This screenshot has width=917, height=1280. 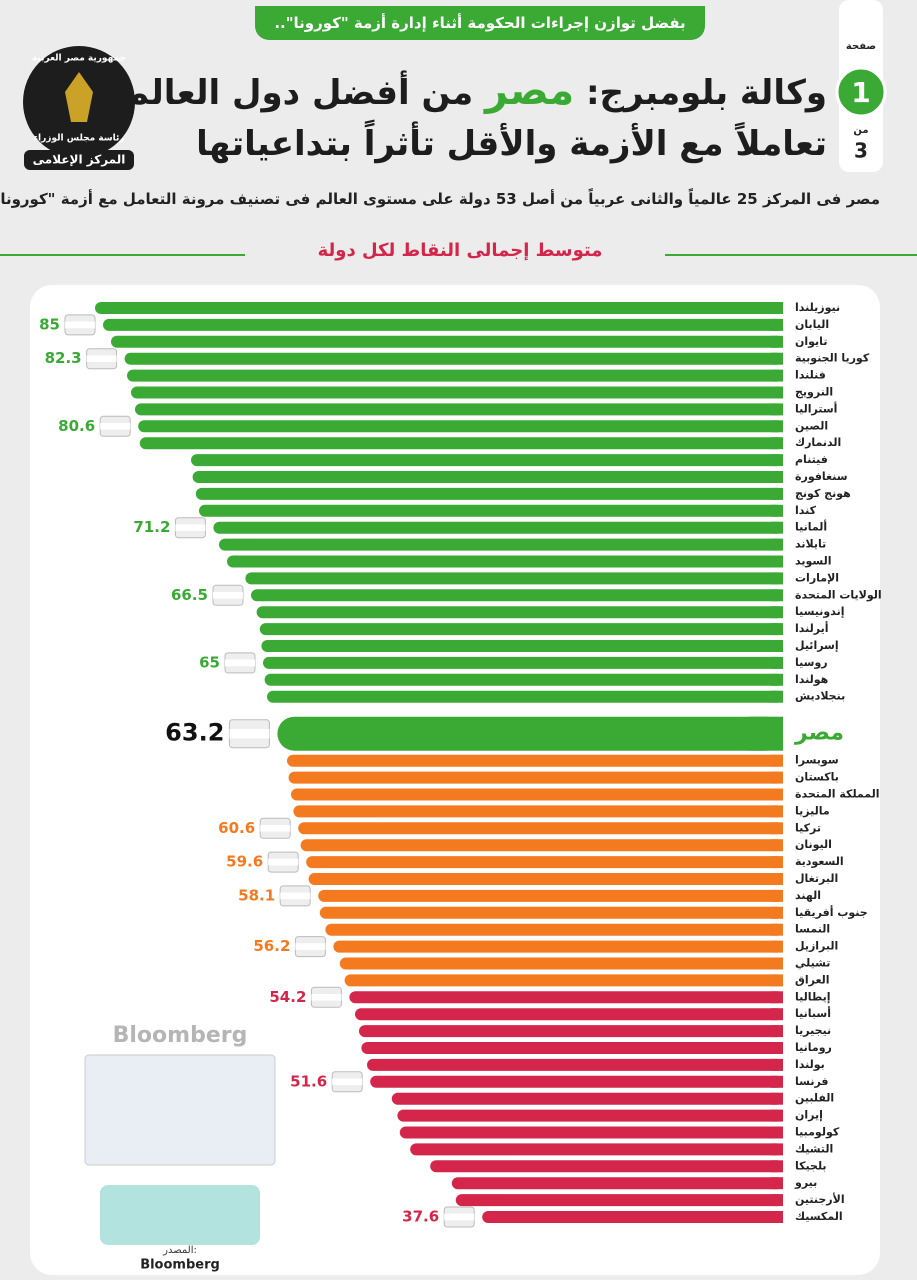 I want to click on gloves-image, so click(x=180, y=1215).